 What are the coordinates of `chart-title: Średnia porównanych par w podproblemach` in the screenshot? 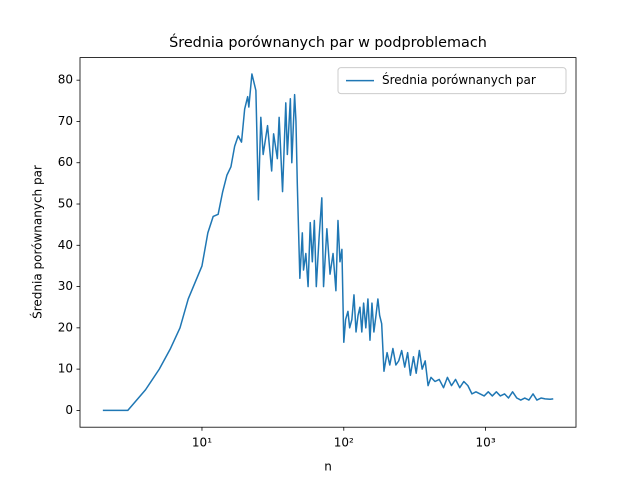 It's located at (328, 42).